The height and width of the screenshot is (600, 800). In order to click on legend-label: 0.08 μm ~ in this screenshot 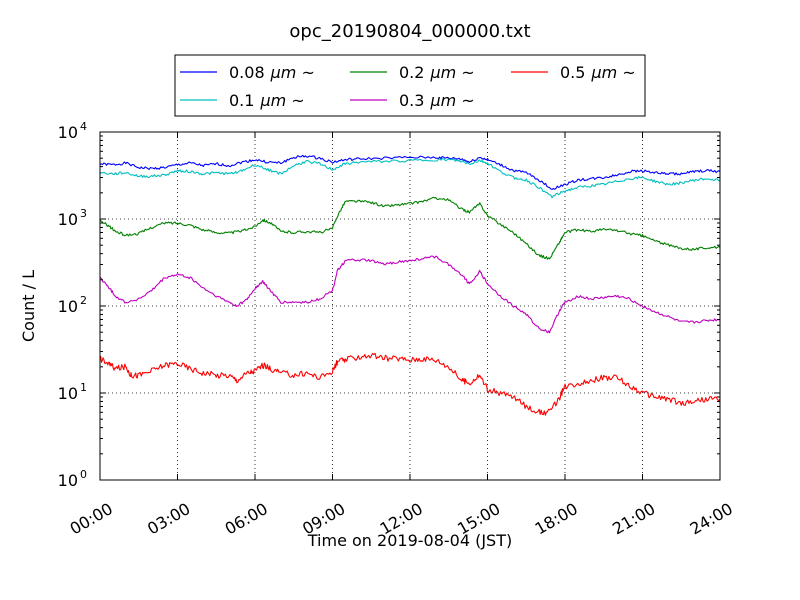, I will do `click(272, 72)`.